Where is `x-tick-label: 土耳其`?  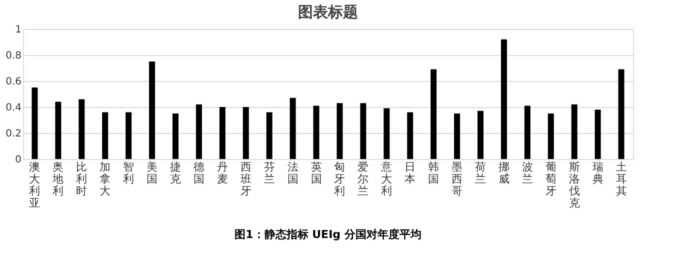
x-tick-label: 土耳其 is located at coordinates (621, 179).